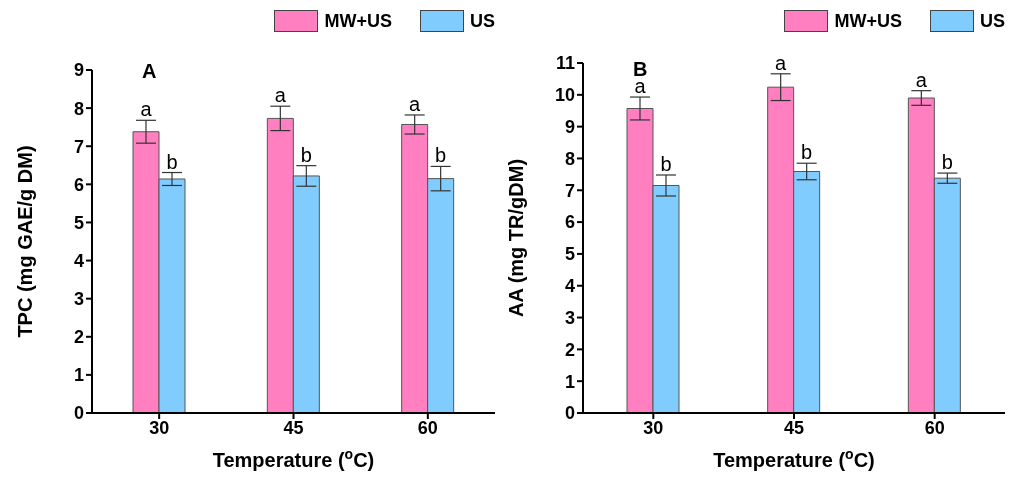  Describe the element at coordinates (564, 95) in the screenshot. I see `y-tick-label: 10` at that location.